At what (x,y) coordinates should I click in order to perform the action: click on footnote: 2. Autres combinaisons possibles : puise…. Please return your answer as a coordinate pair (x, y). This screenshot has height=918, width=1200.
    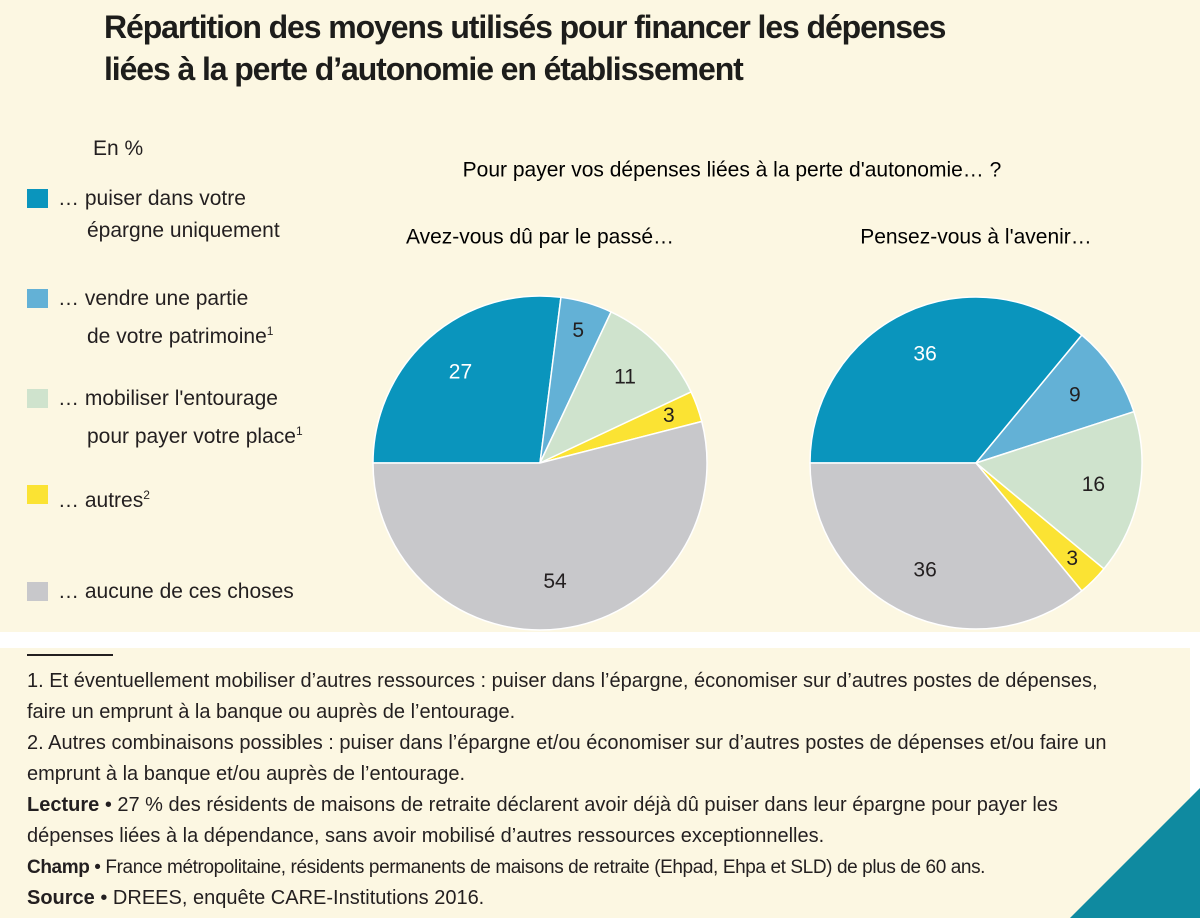
    Looking at the image, I should click on (567, 758).